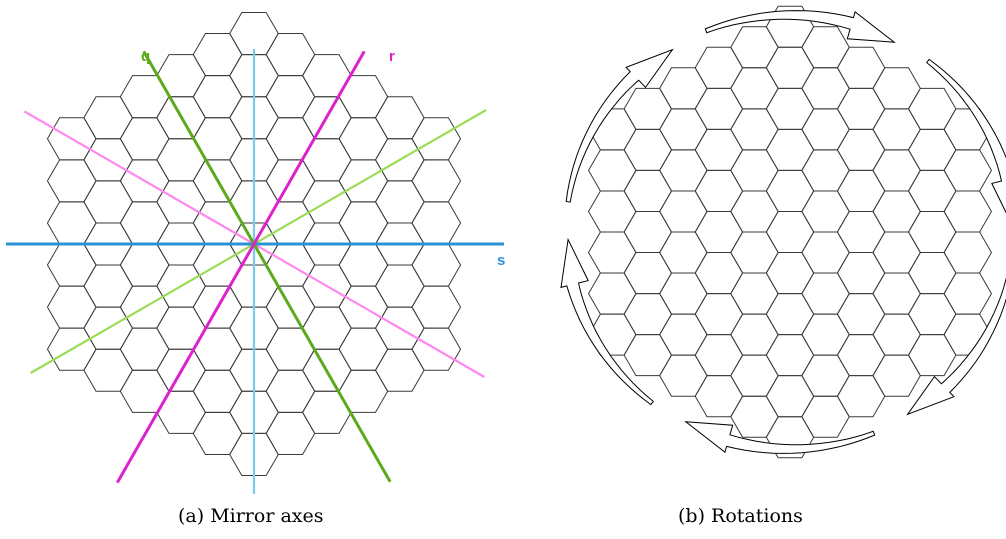  Describe the element at coordinates (740, 516) in the screenshot. I see `caption-rotations: (b) Rotations` at that location.